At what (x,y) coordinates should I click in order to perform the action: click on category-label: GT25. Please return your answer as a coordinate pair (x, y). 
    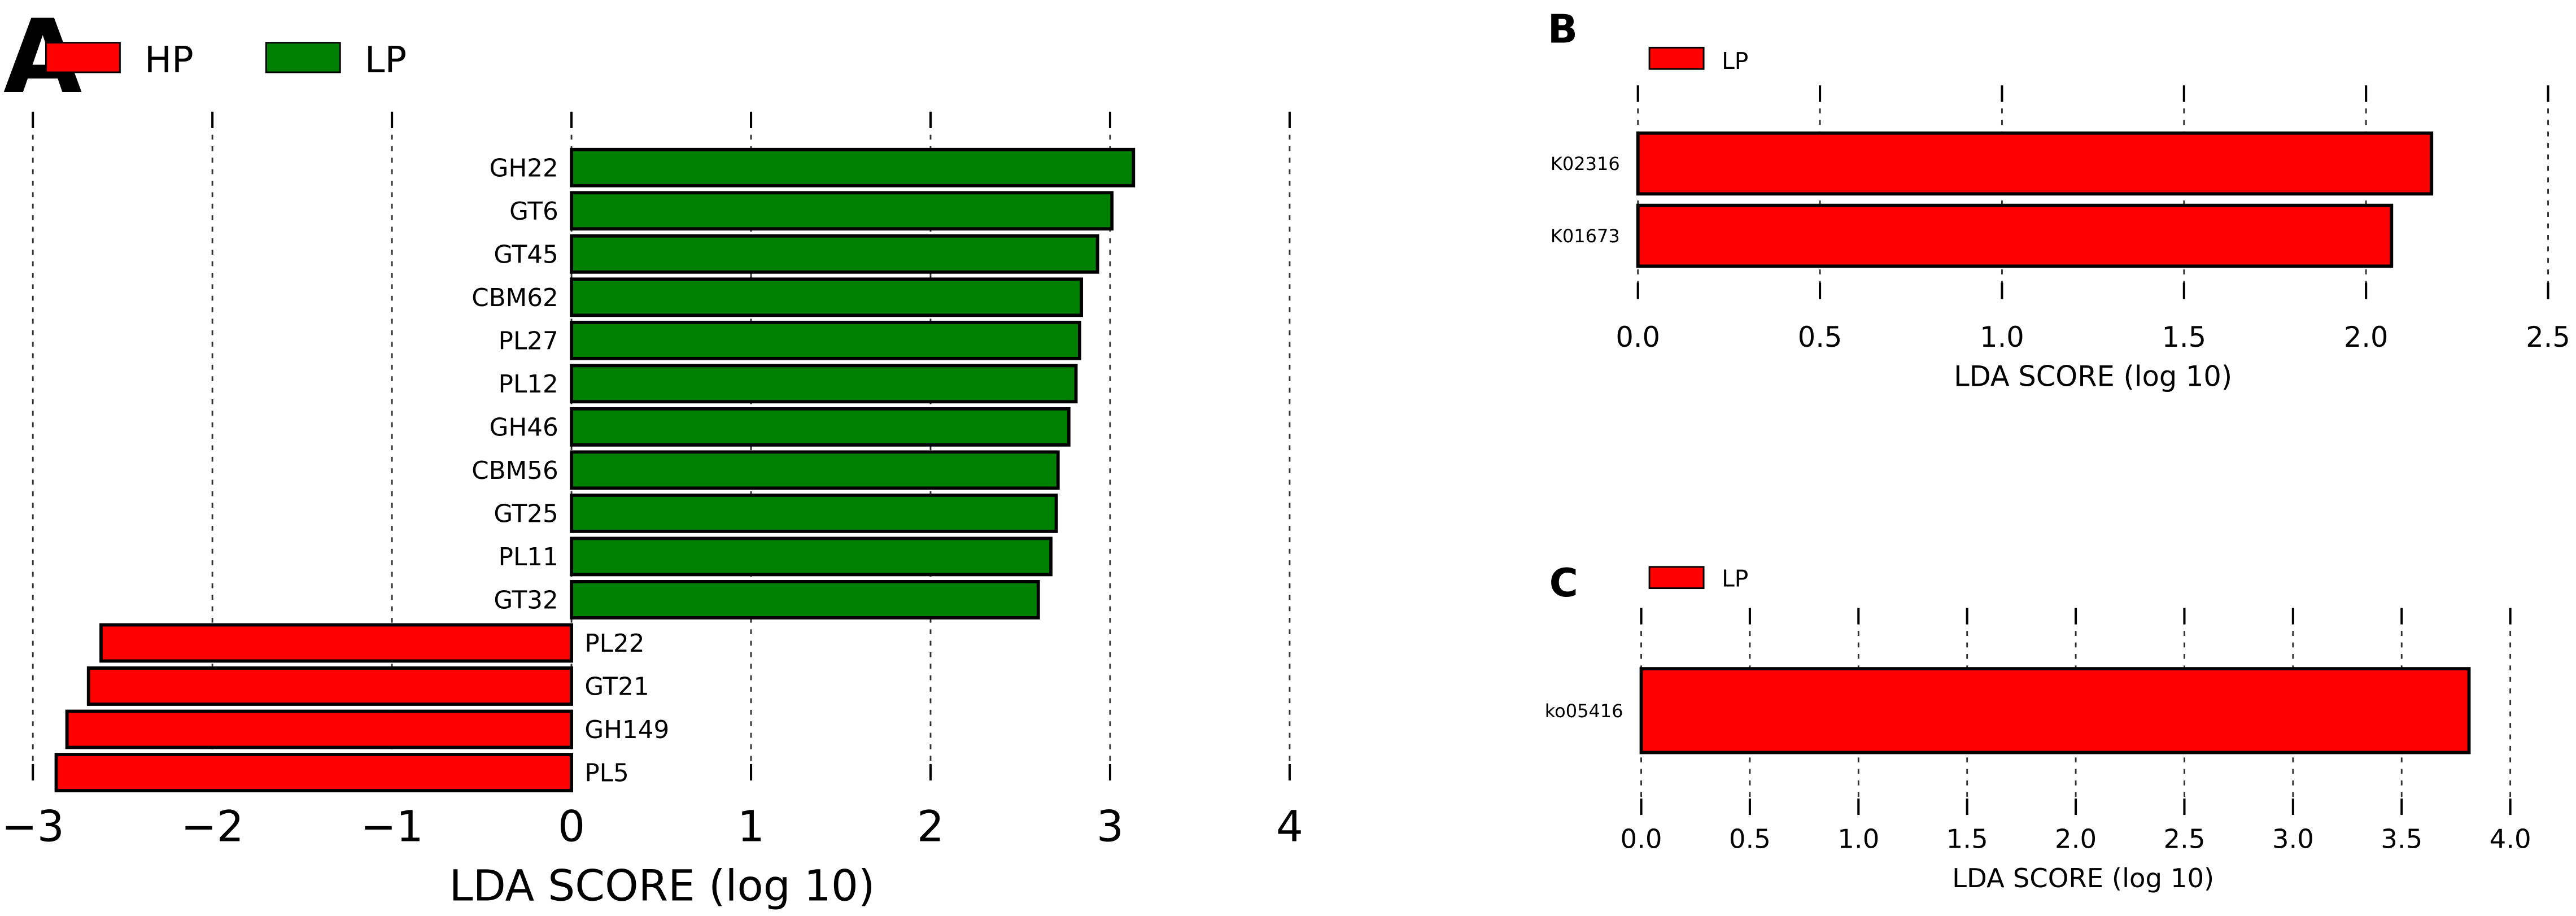
    Looking at the image, I should click on (526, 514).